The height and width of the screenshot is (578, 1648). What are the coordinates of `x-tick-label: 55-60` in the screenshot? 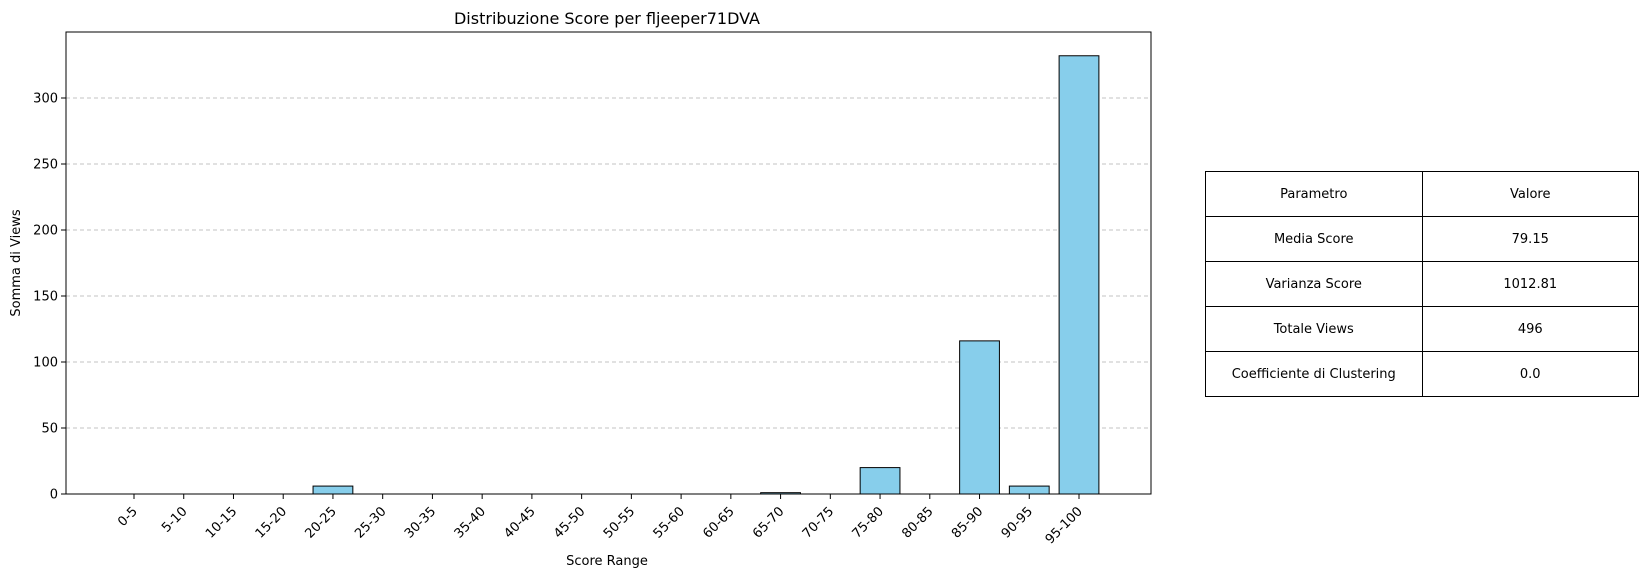 It's located at (669, 522).